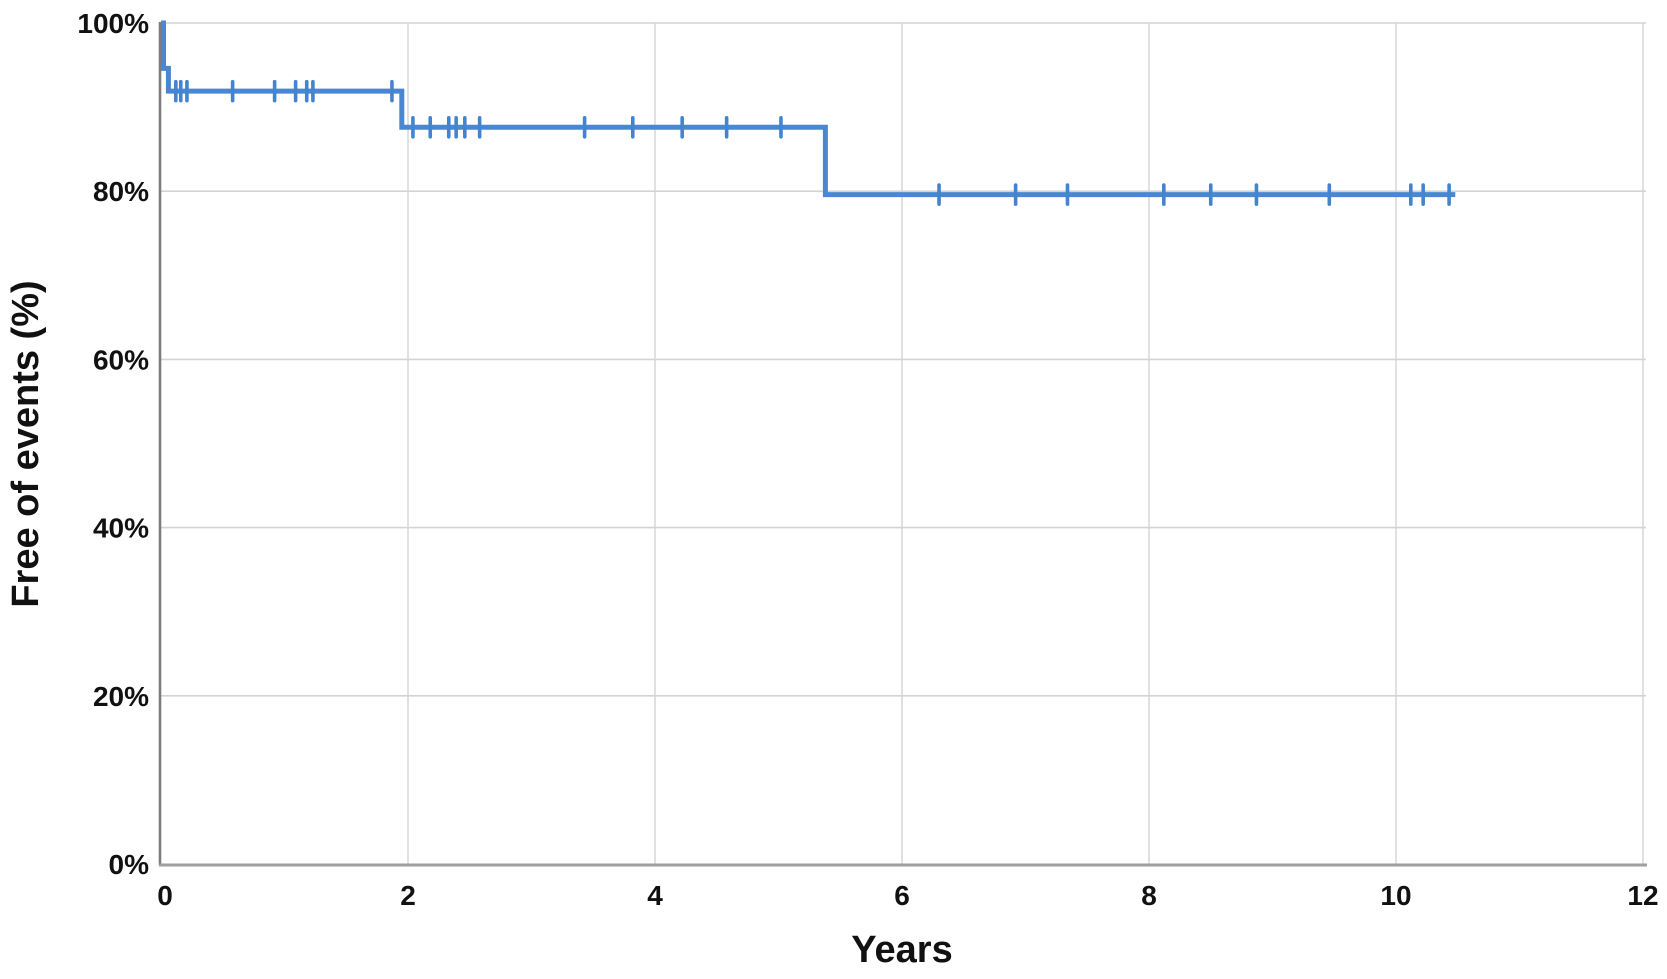 This screenshot has height=979, width=1667. What do you see at coordinates (113, 23) in the screenshot?
I see `y-tick-label: 100%` at bounding box center [113, 23].